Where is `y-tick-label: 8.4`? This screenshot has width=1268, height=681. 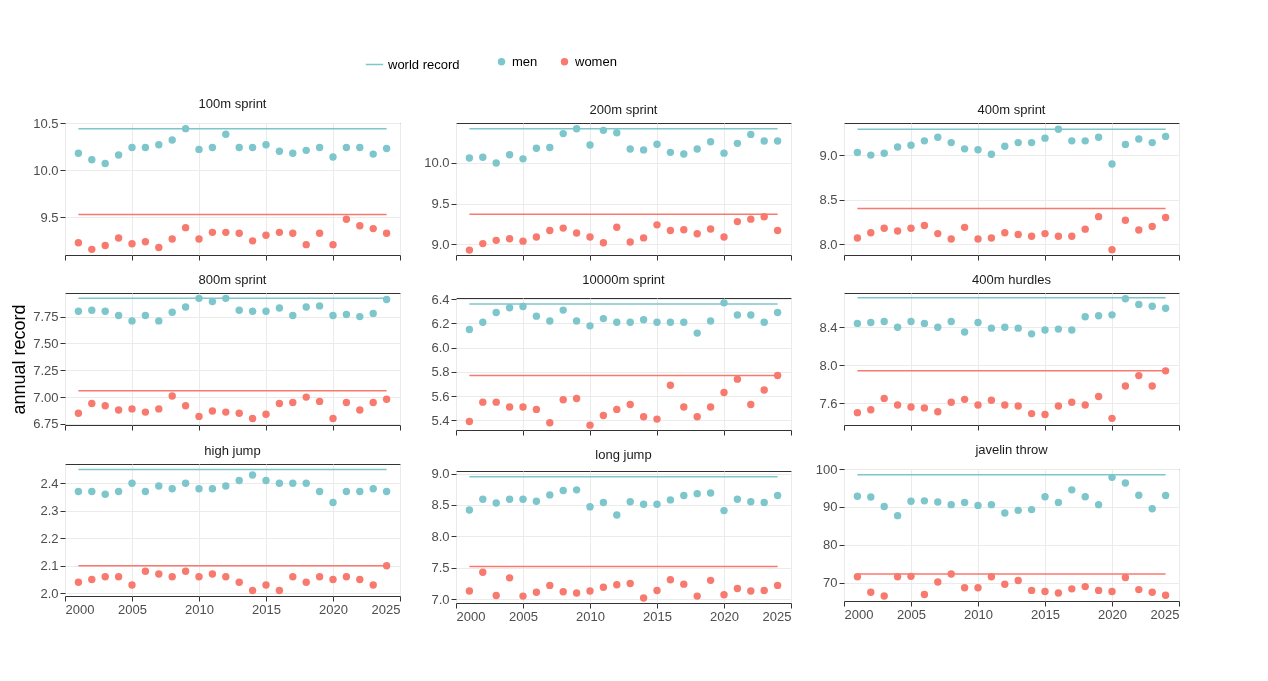
y-tick-label: 8.4 is located at coordinates (828, 327).